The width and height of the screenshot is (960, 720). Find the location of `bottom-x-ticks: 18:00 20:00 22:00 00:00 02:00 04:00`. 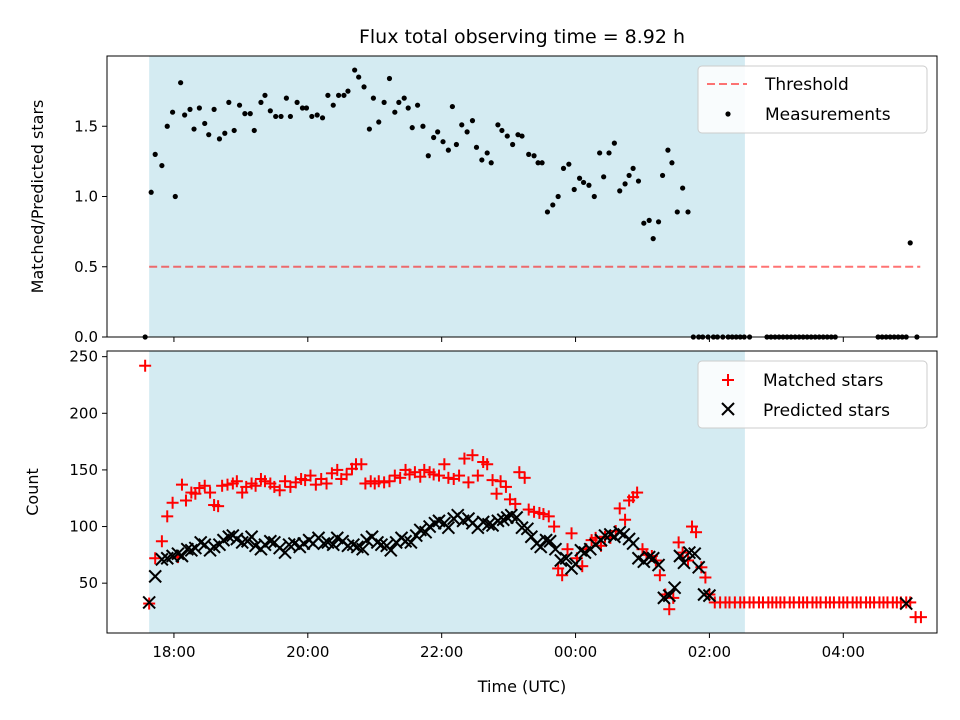

bottom-x-ticks: 18:00 20:00 22:00 00:00 02:00 04:00 is located at coordinates (508, 647).